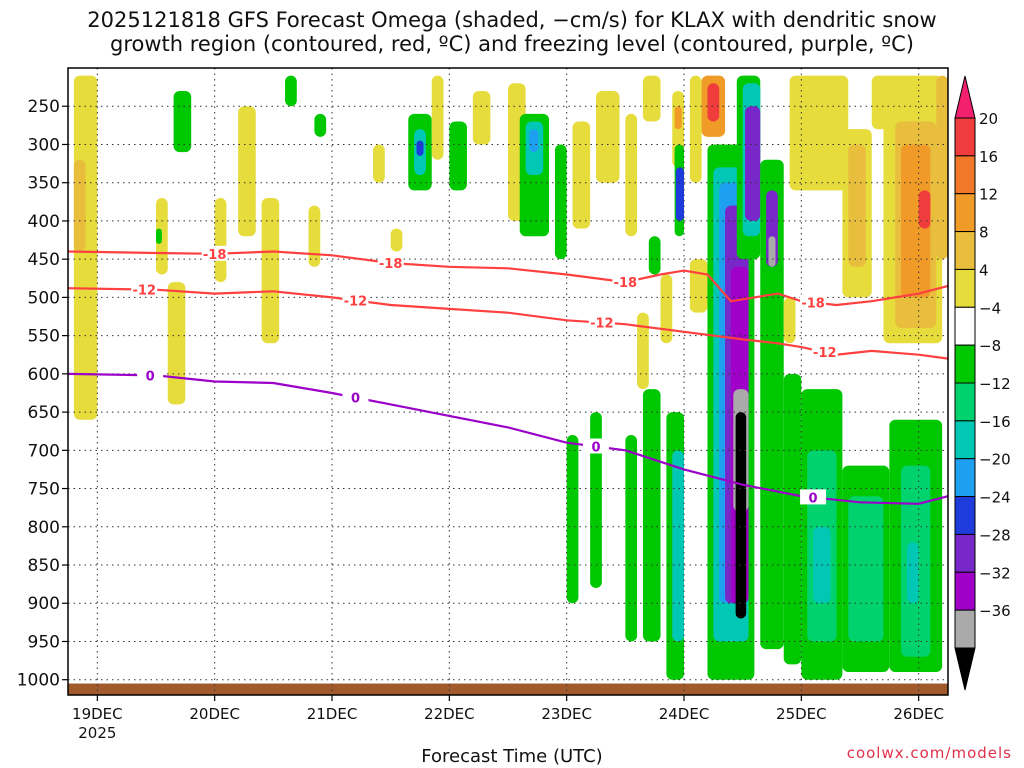 This screenshot has width=1024, height=768. I want to click on x-tick-label: 25DEC, so click(801, 714).